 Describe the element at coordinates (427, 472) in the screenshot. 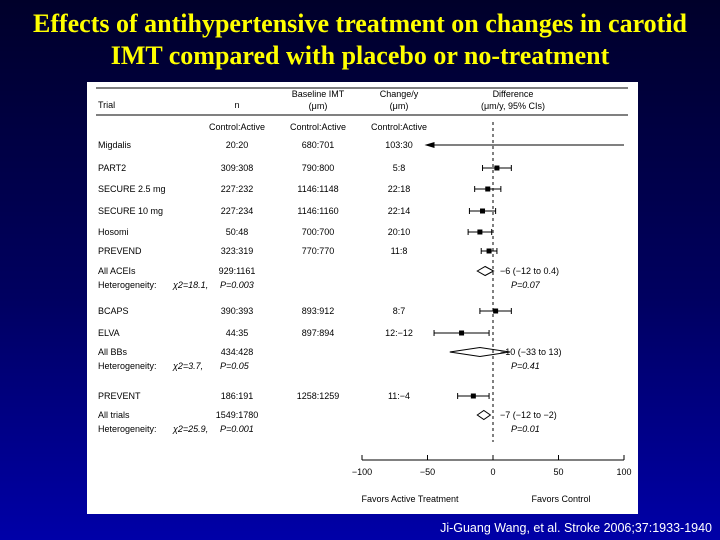

I see `x-tick-label: −50` at that location.